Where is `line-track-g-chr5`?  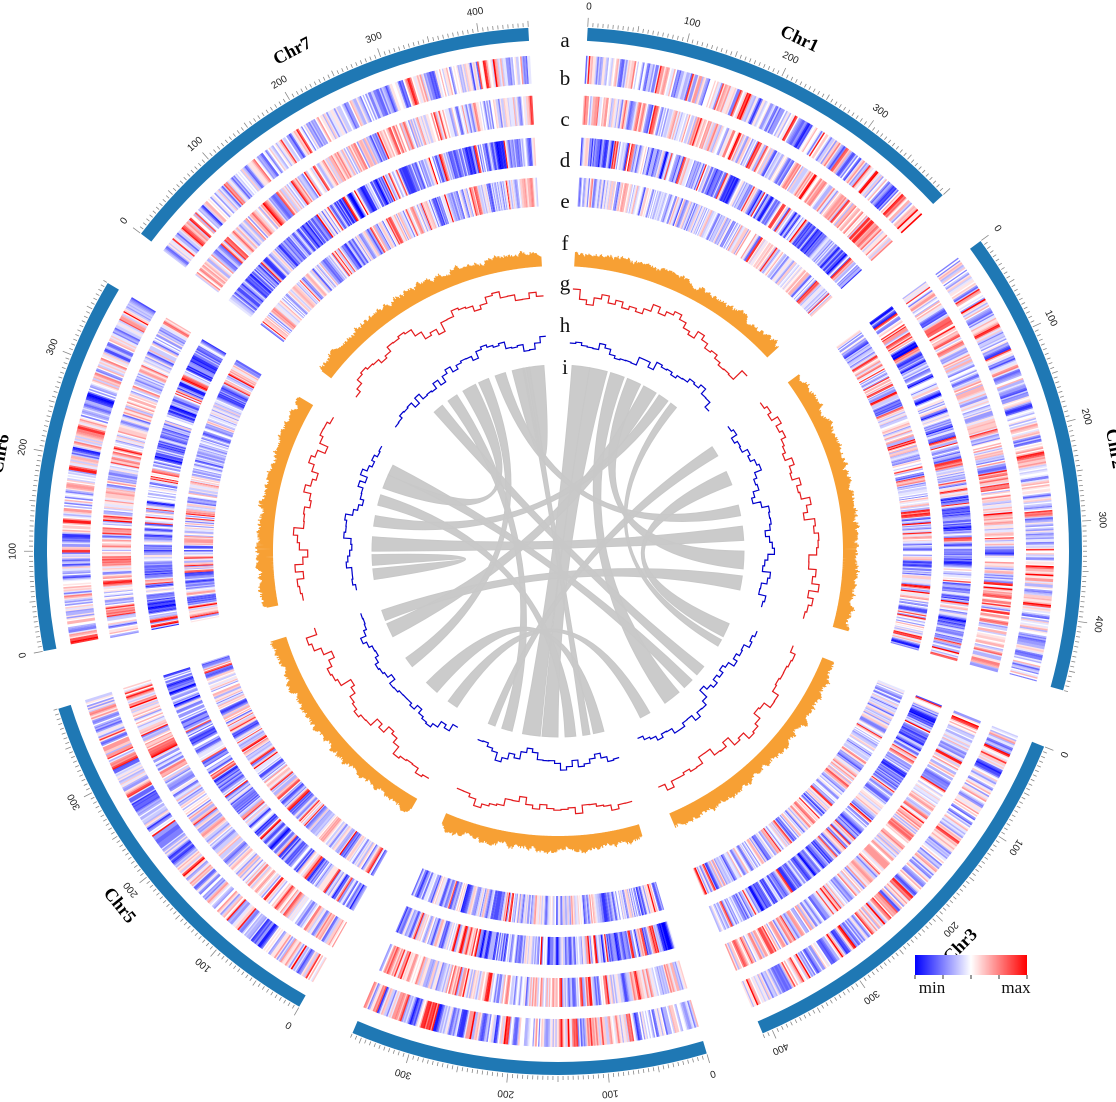
line-track-g-chr5 is located at coordinates (367, 703).